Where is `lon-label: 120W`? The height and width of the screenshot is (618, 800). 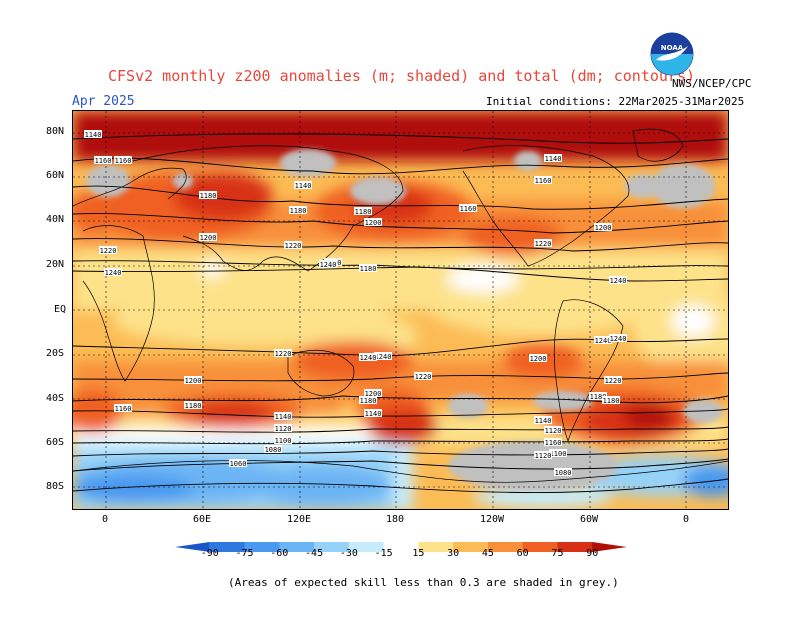
lon-label: 120W is located at coordinates (492, 519).